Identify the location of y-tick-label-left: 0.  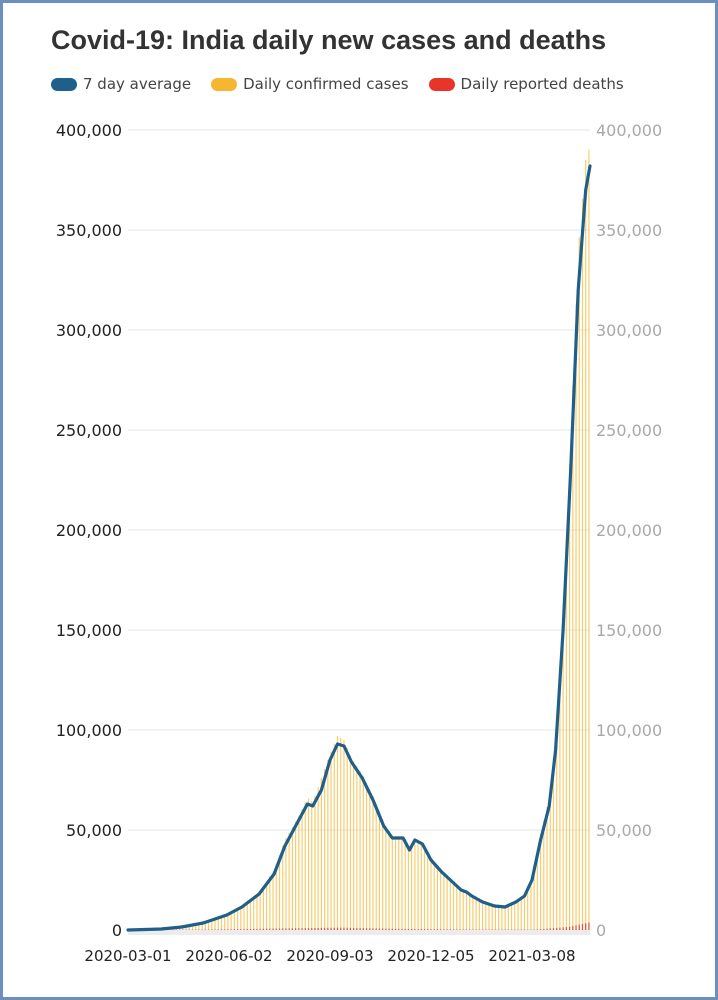
(117, 930).